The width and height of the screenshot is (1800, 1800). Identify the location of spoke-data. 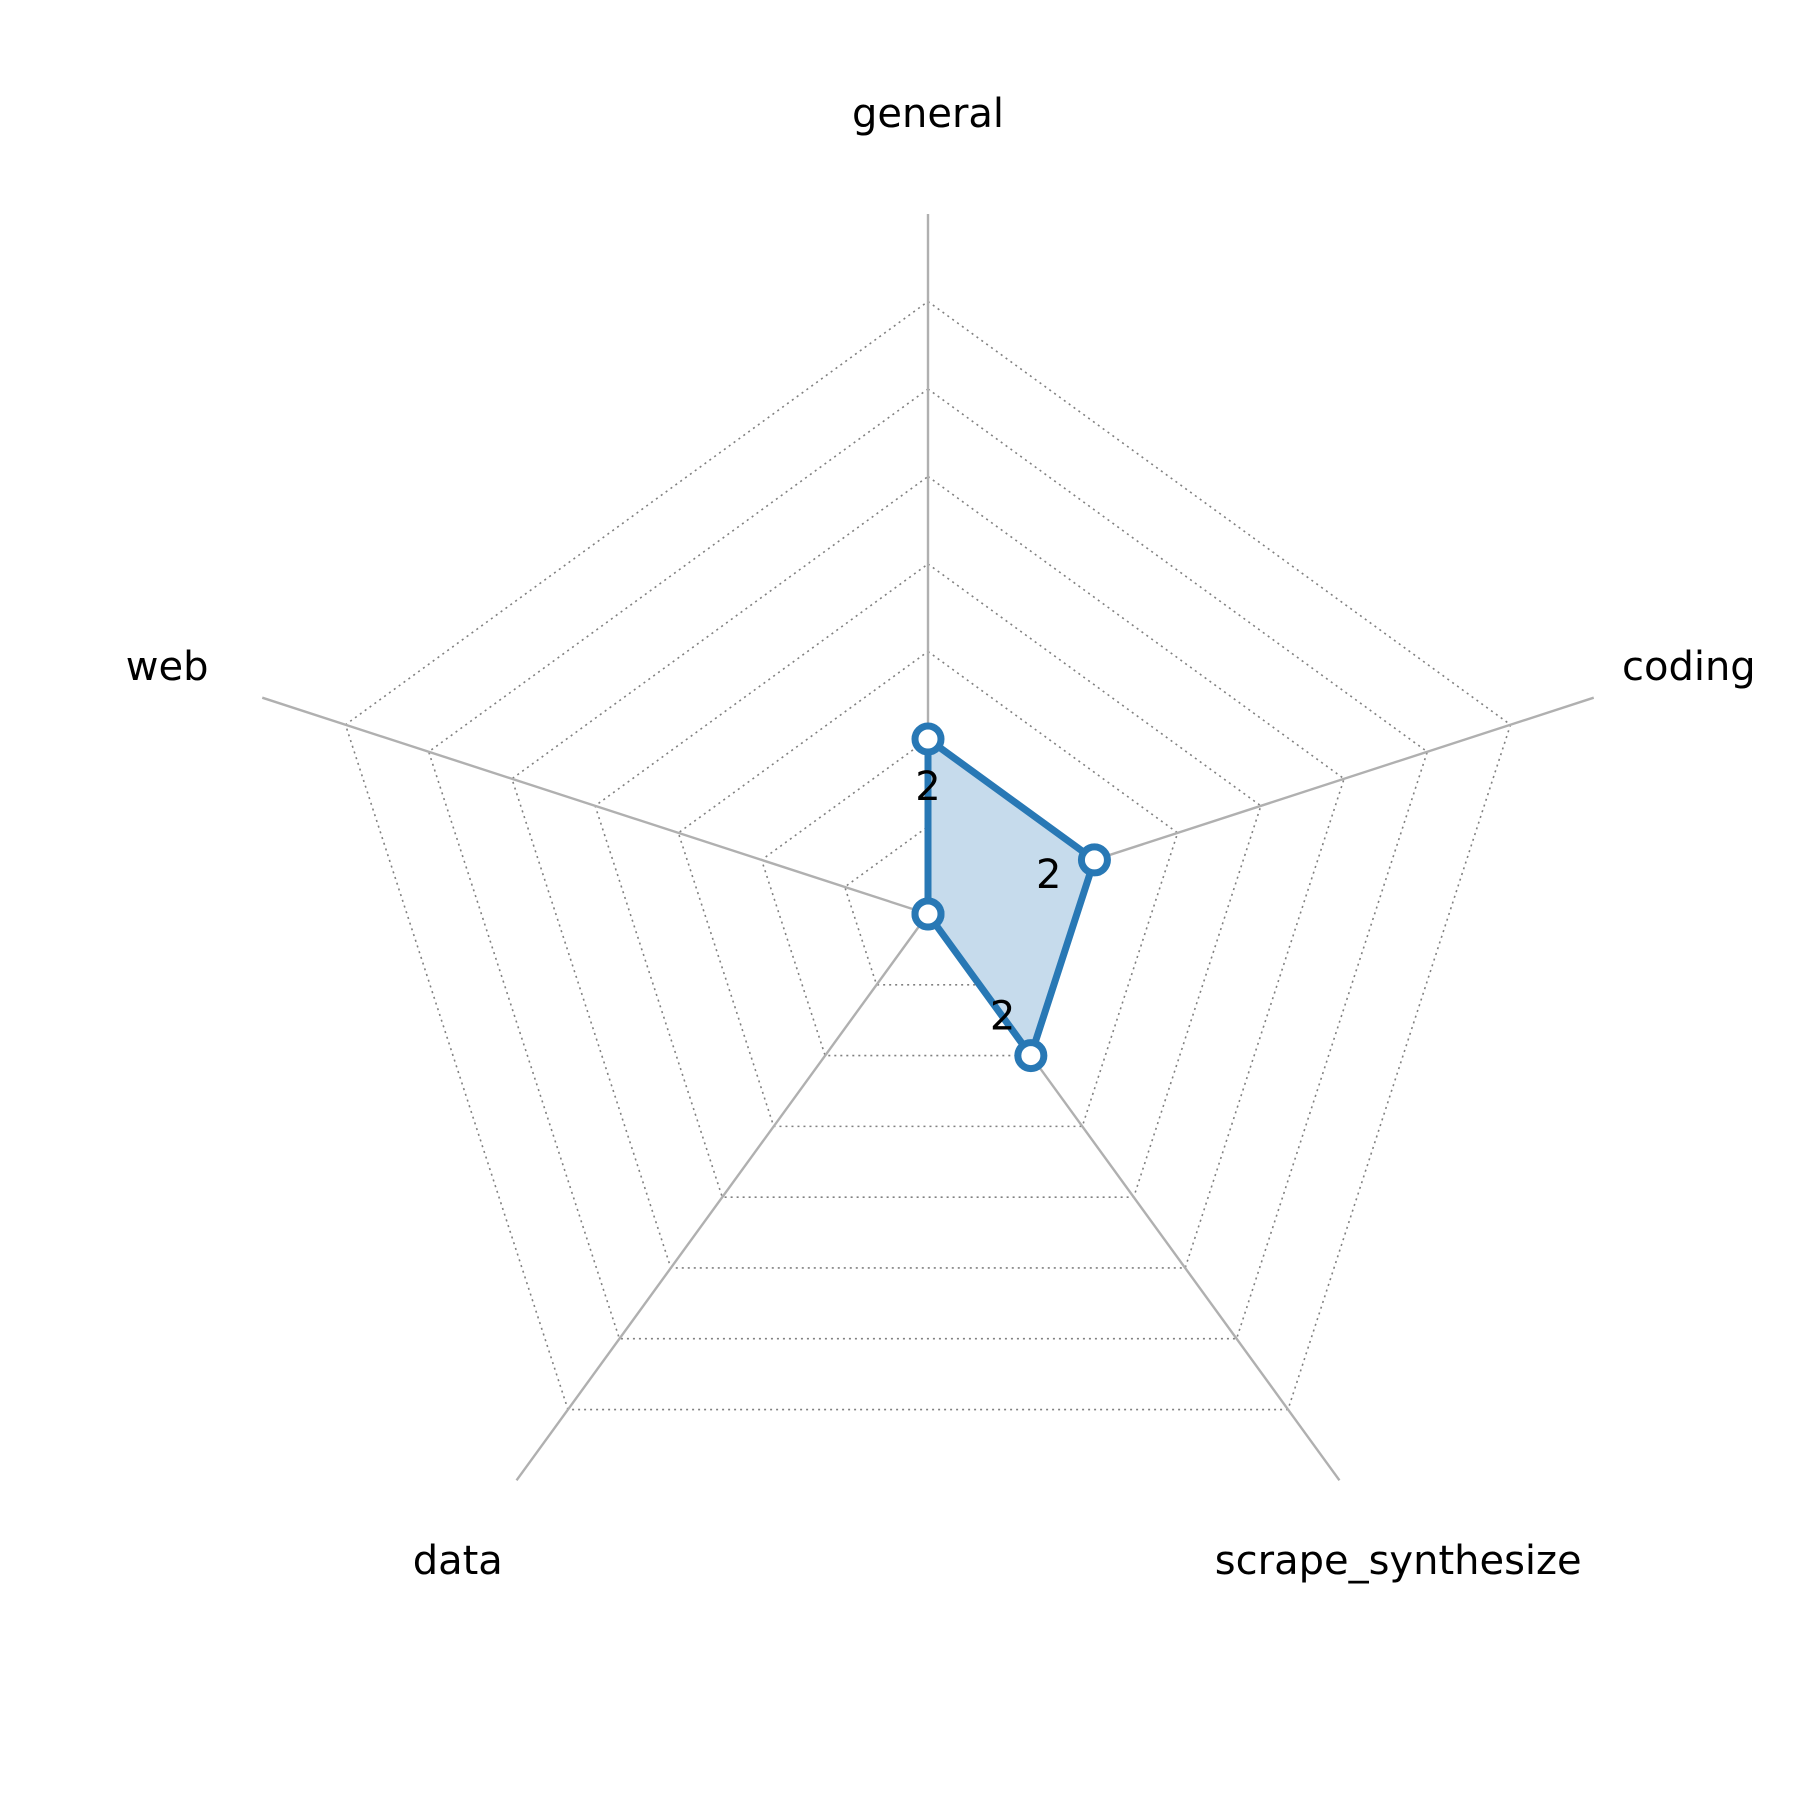
(722, 1197).